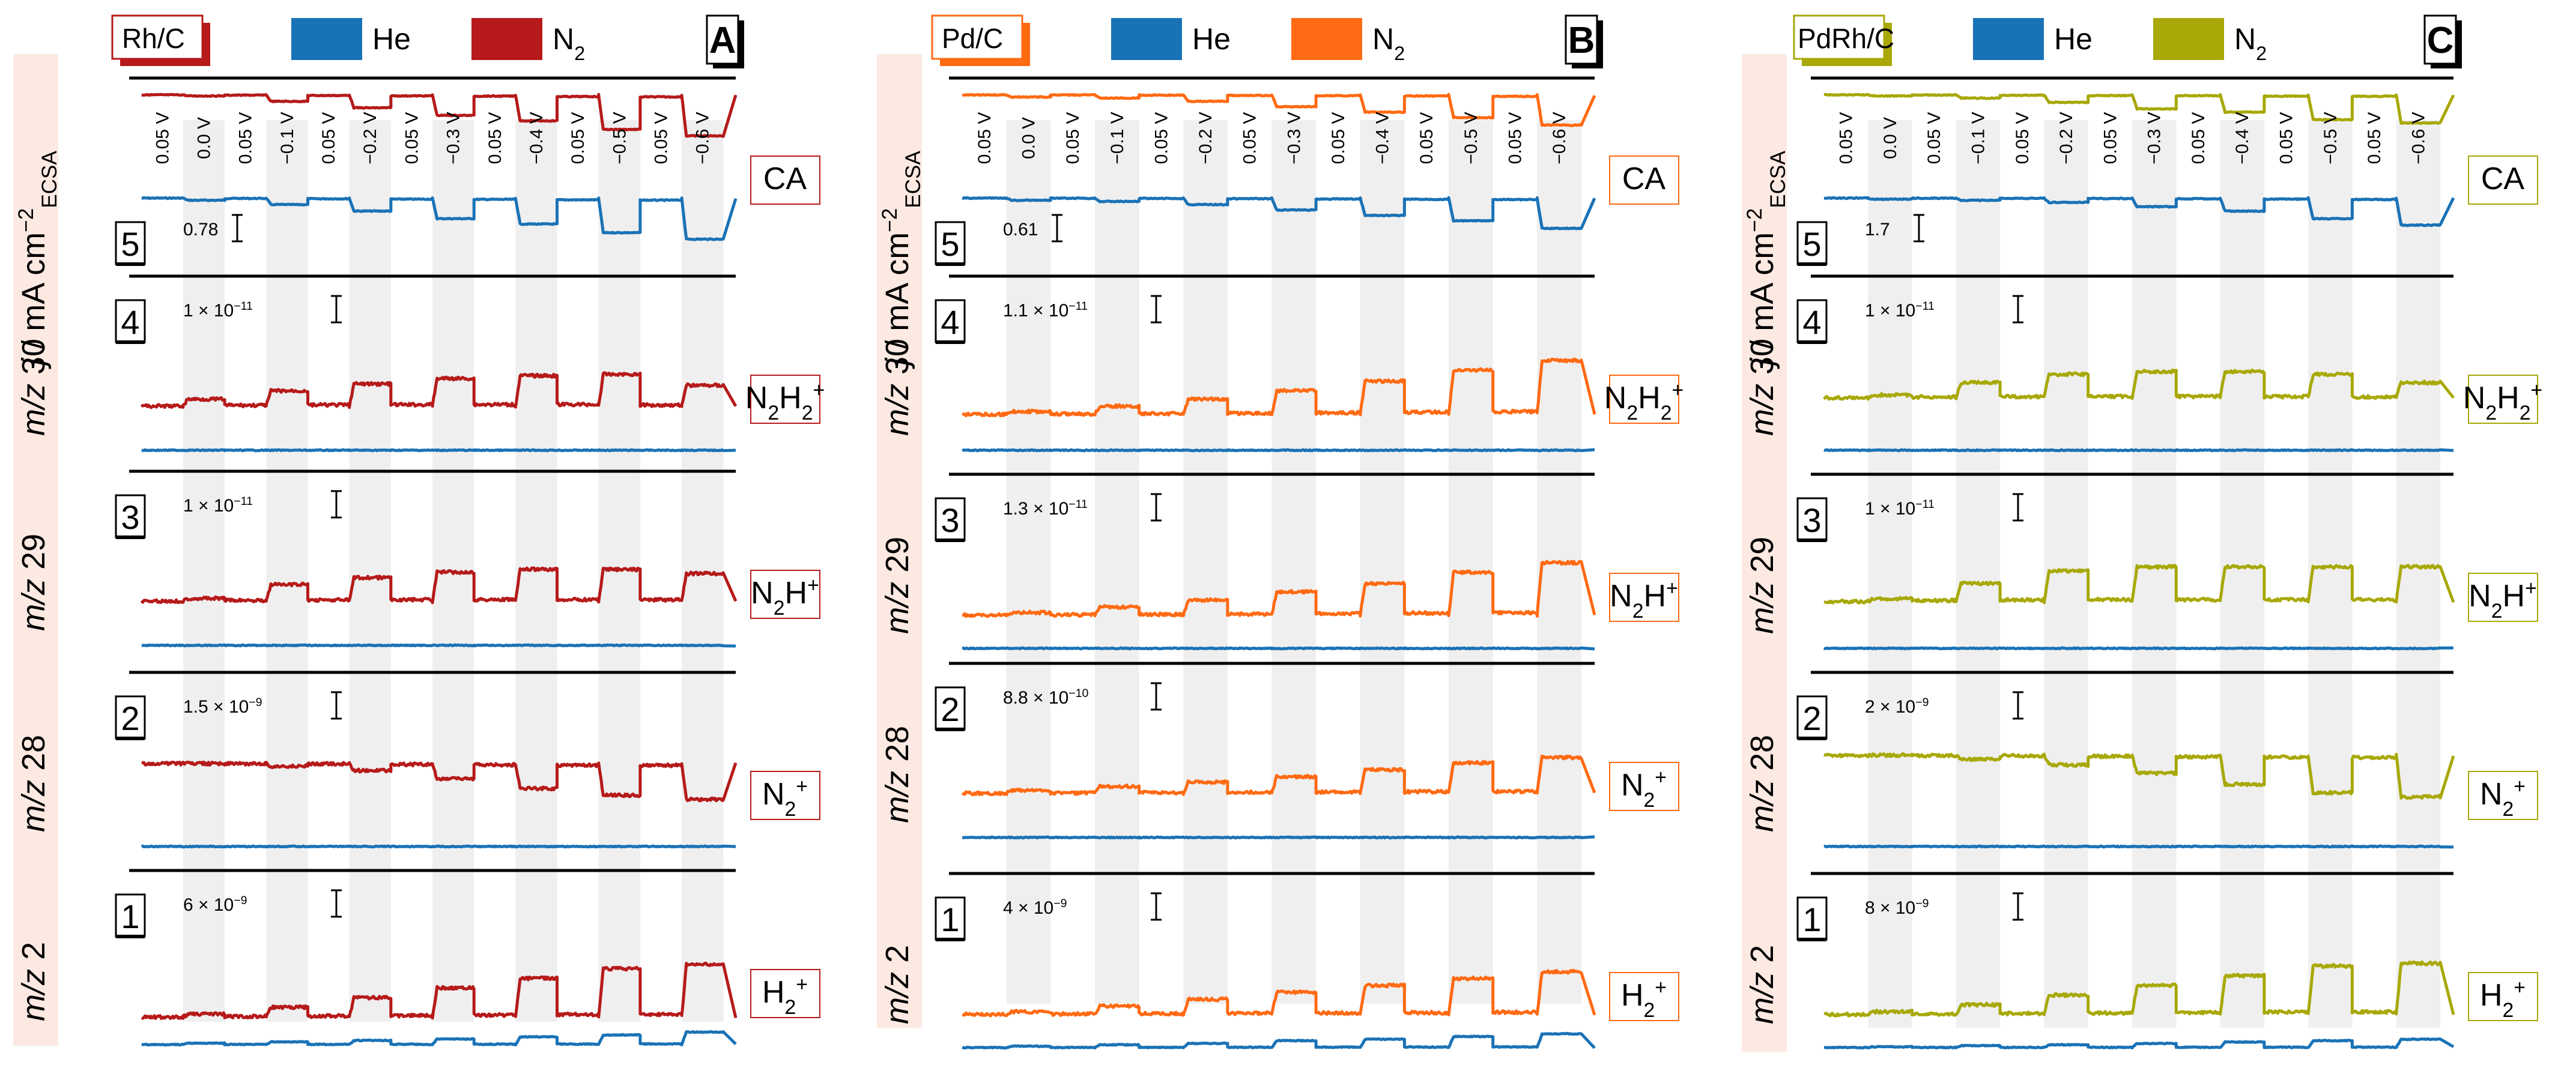 The height and width of the screenshot is (1077, 2576). Describe the element at coordinates (785, 595) in the screenshot. I see `signal-label: N2H+` at that location.